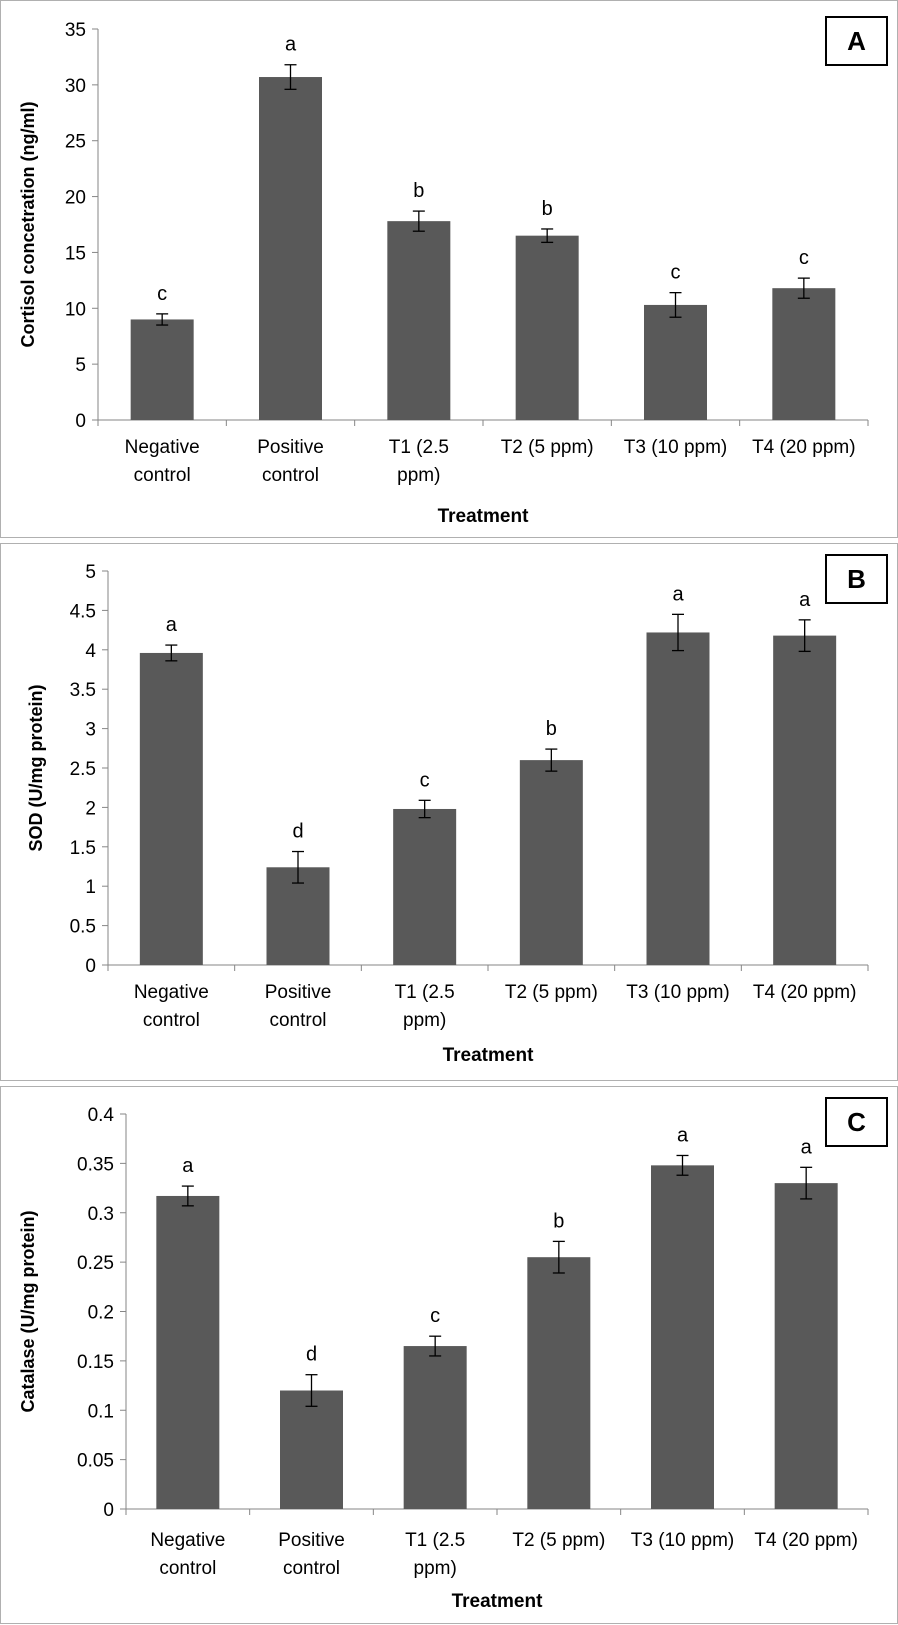 The width and height of the screenshot is (898, 1625). Describe the element at coordinates (90, 651) in the screenshot. I see `y-tick-label: 4` at that location.